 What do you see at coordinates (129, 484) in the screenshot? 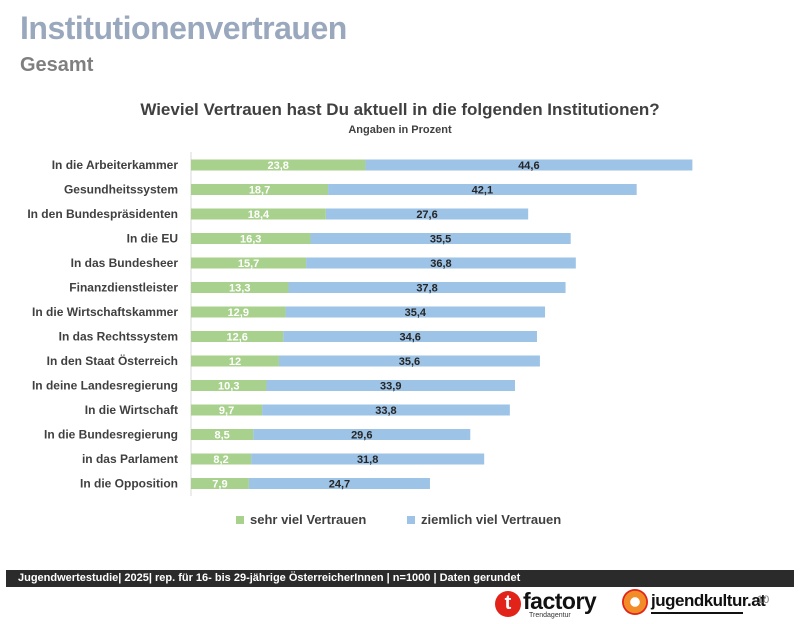
I see `category-label: In die Opposition` at bounding box center [129, 484].